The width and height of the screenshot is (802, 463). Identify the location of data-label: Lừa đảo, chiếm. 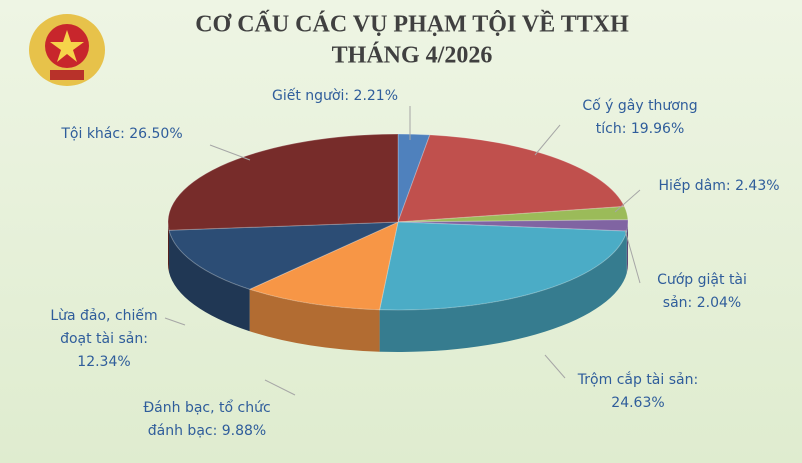
(103, 315).